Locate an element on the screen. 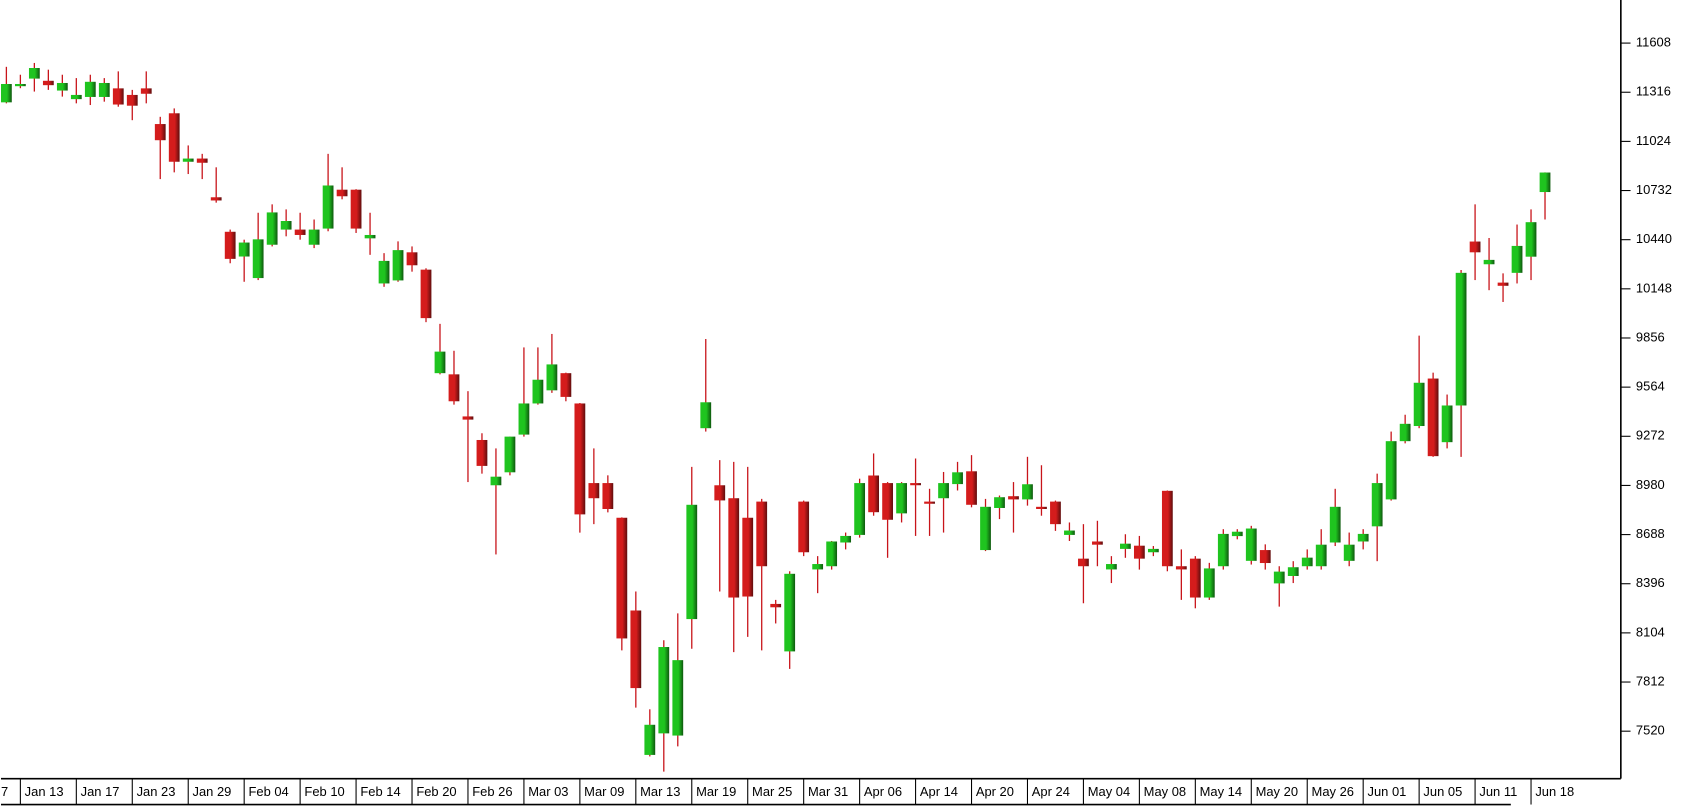 The height and width of the screenshot is (811, 1693). y-tick-label: 11608 is located at coordinates (1653, 42).